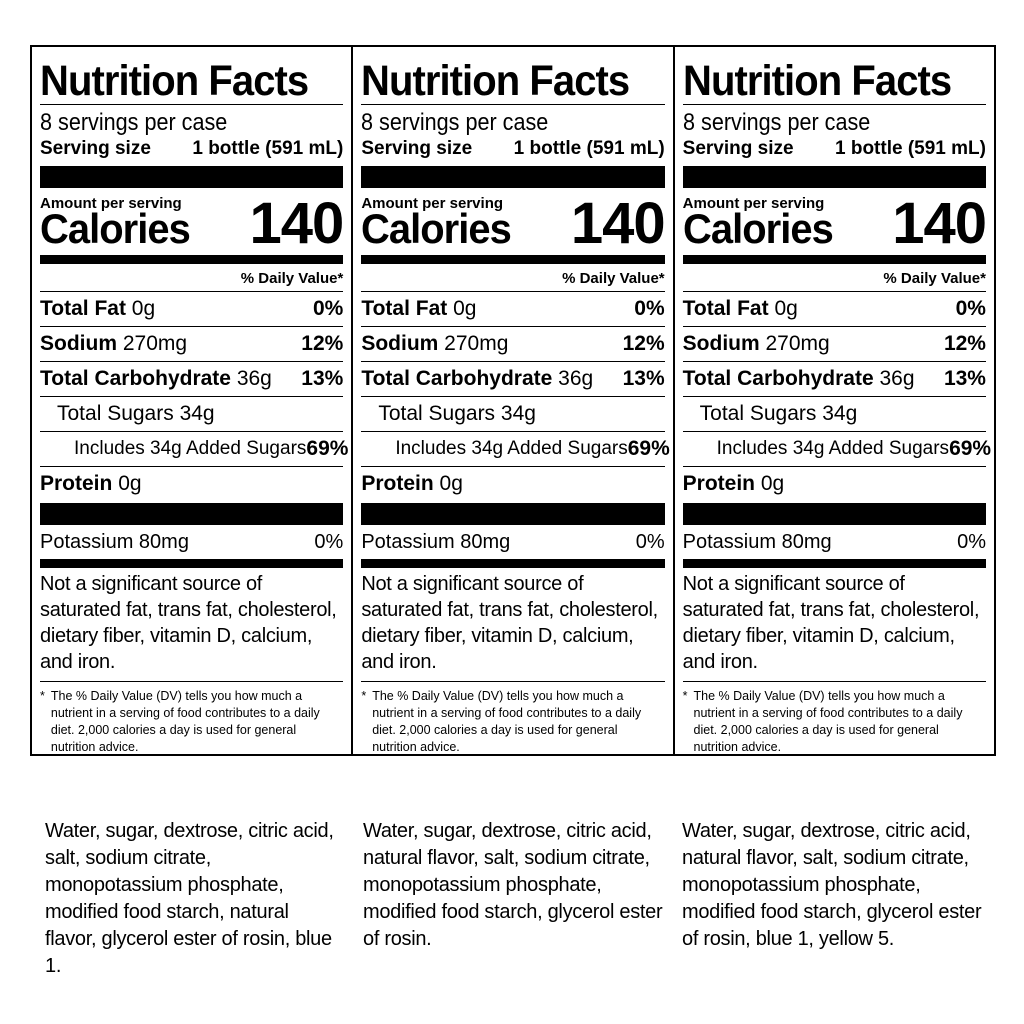 The height and width of the screenshot is (1024, 1024). Describe the element at coordinates (322, 378) in the screenshot. I see `carbohydrate-dv: 13%` at that location.